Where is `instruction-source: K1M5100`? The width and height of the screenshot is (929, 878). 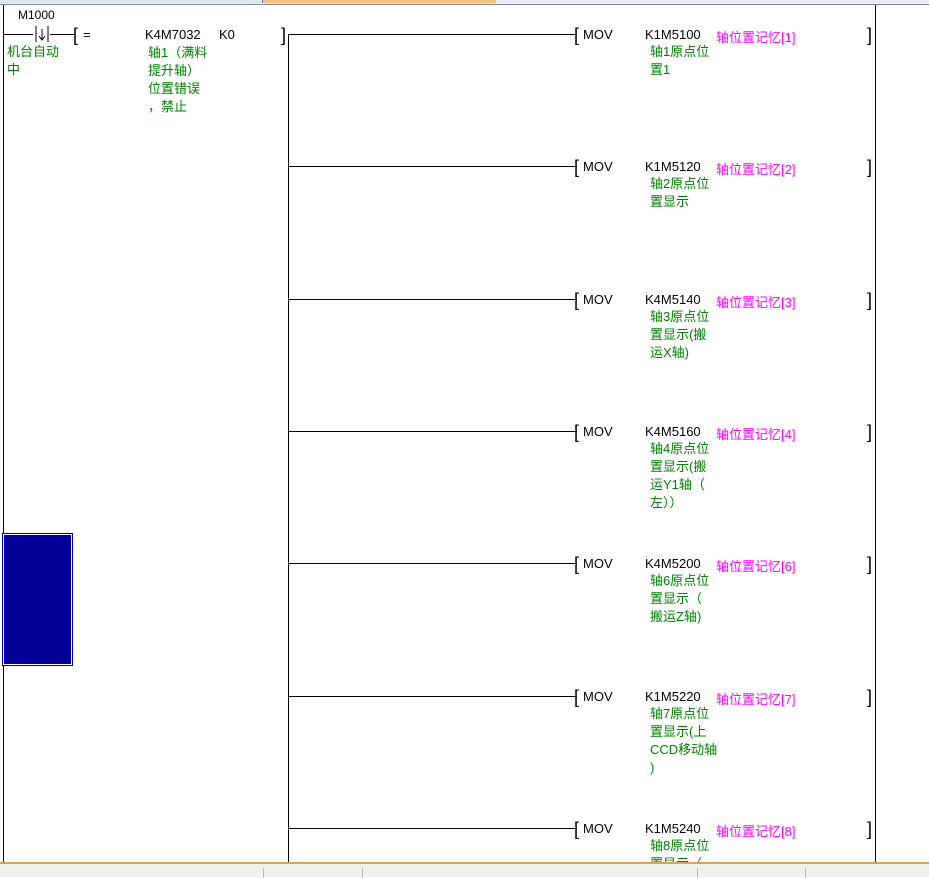 instruction-source: K1M5100 is located at coordinates (673, 34).